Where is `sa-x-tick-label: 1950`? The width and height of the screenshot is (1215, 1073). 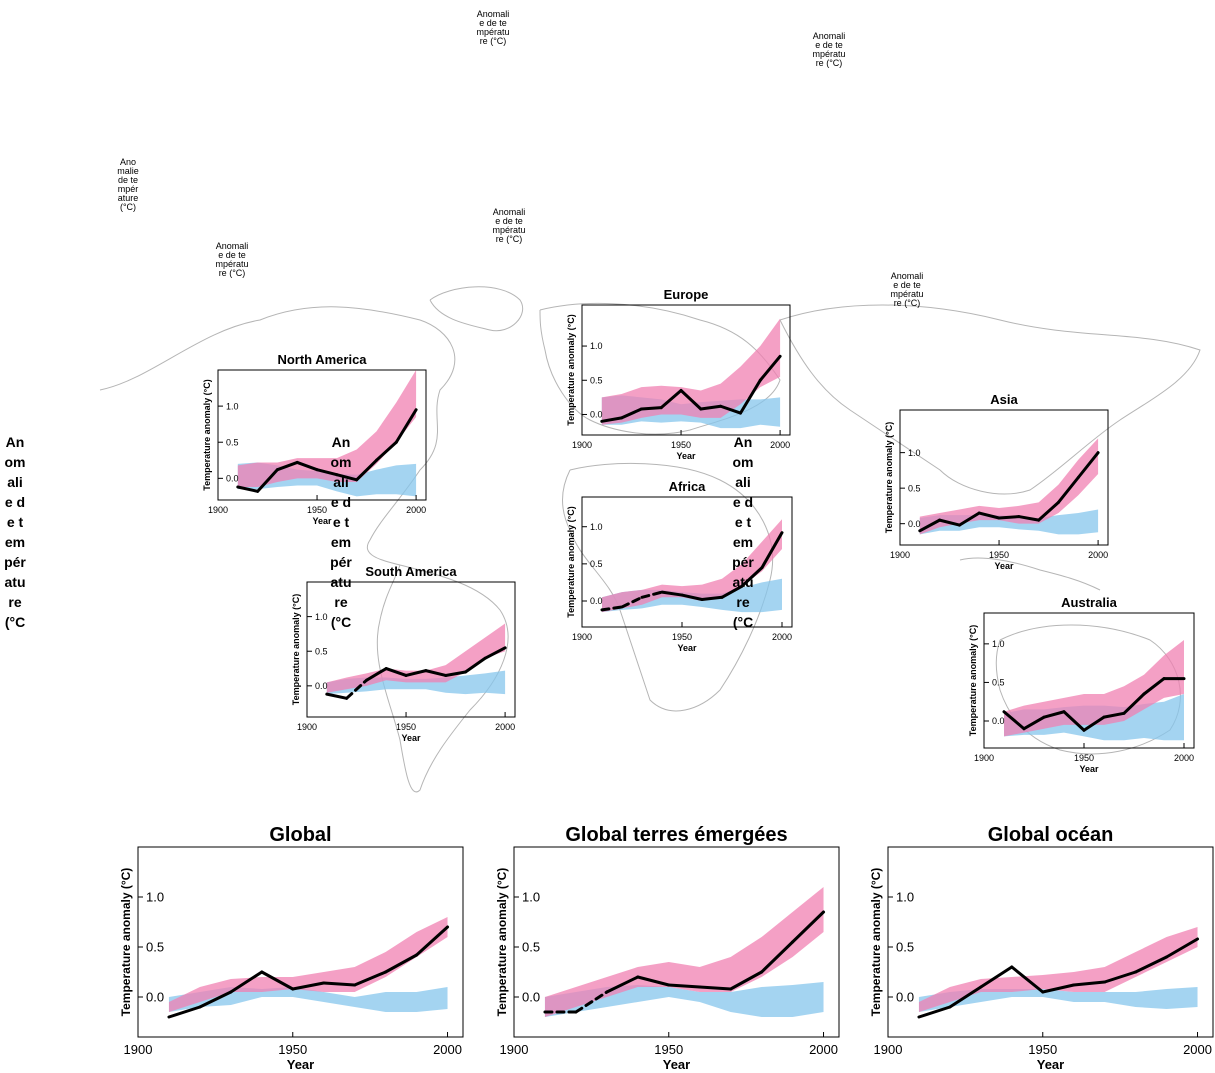
sa-x-tick-label: 1950 is located at coordinates (406, 727).